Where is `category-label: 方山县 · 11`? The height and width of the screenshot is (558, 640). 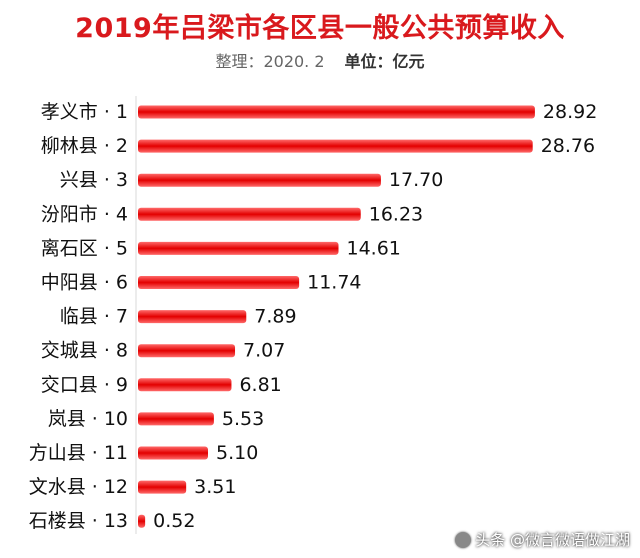
category-label: 方山县 · 11 is located at coordinates (78, 453).